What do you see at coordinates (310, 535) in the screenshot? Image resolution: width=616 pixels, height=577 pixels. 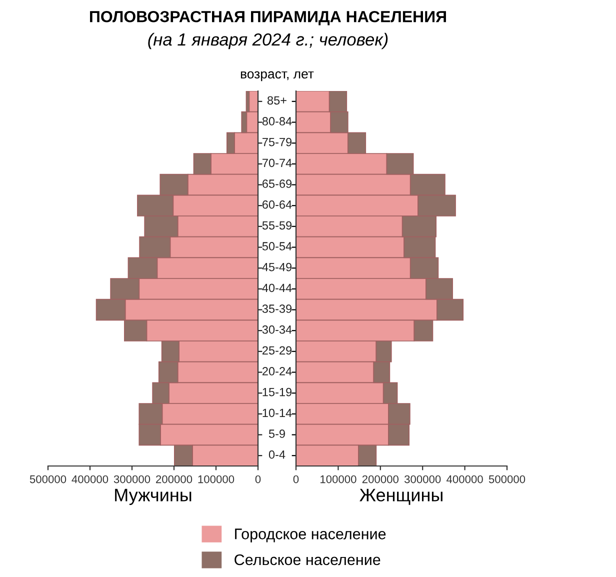 I see `legend-label: Городское население` at bounding box center [310, 535].